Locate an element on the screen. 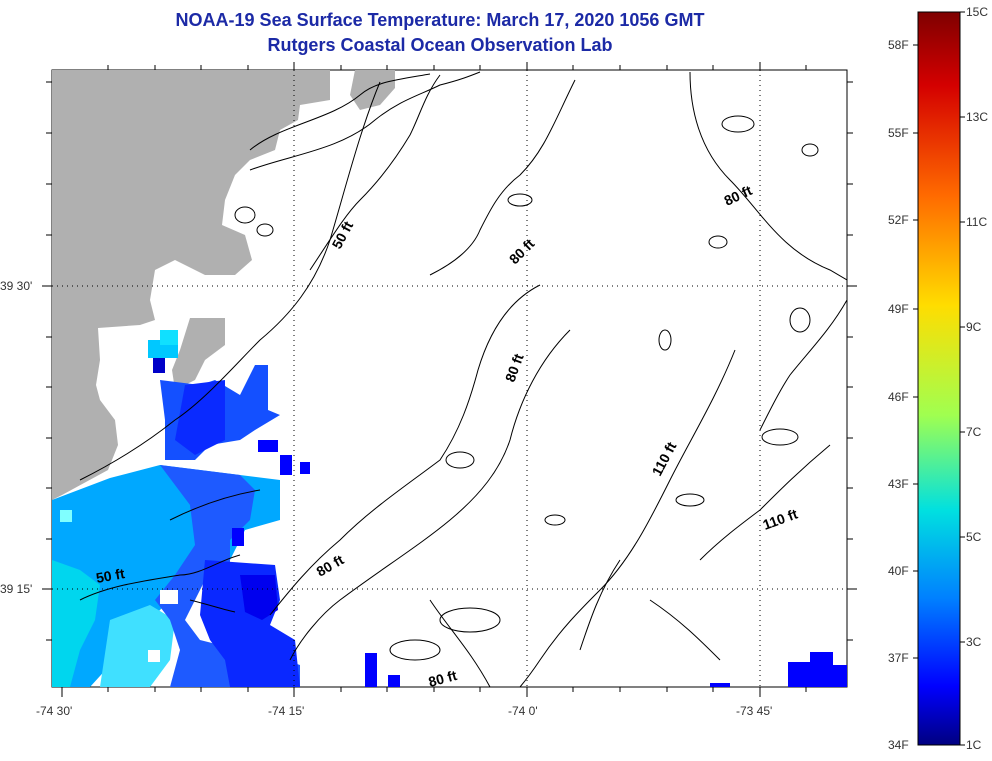 The height and width of the screenshot is (761, 992). contour-label: 50 ft is located at coordinates (110, 575).